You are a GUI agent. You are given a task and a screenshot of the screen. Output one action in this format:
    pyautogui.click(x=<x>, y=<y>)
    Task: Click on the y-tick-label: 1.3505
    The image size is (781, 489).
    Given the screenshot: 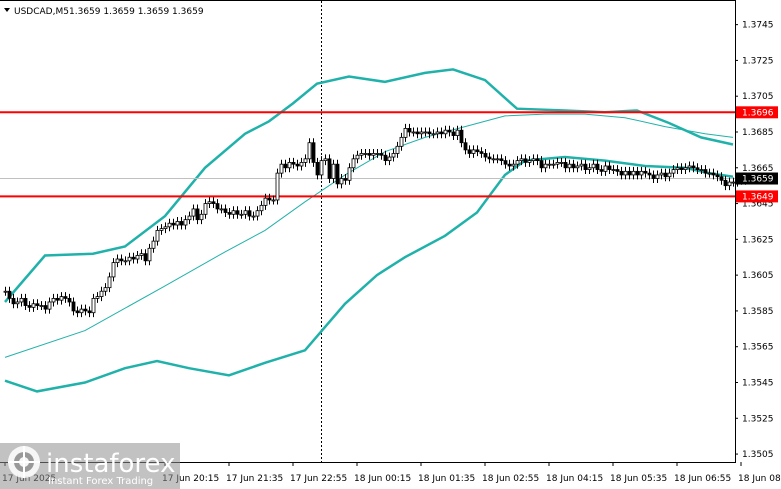 What is the action you would take?
    pyautogui.click(x=758, y=455)
    